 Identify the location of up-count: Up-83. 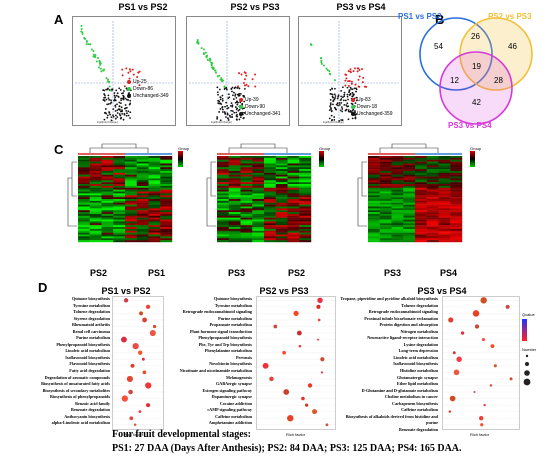
(364, 100).